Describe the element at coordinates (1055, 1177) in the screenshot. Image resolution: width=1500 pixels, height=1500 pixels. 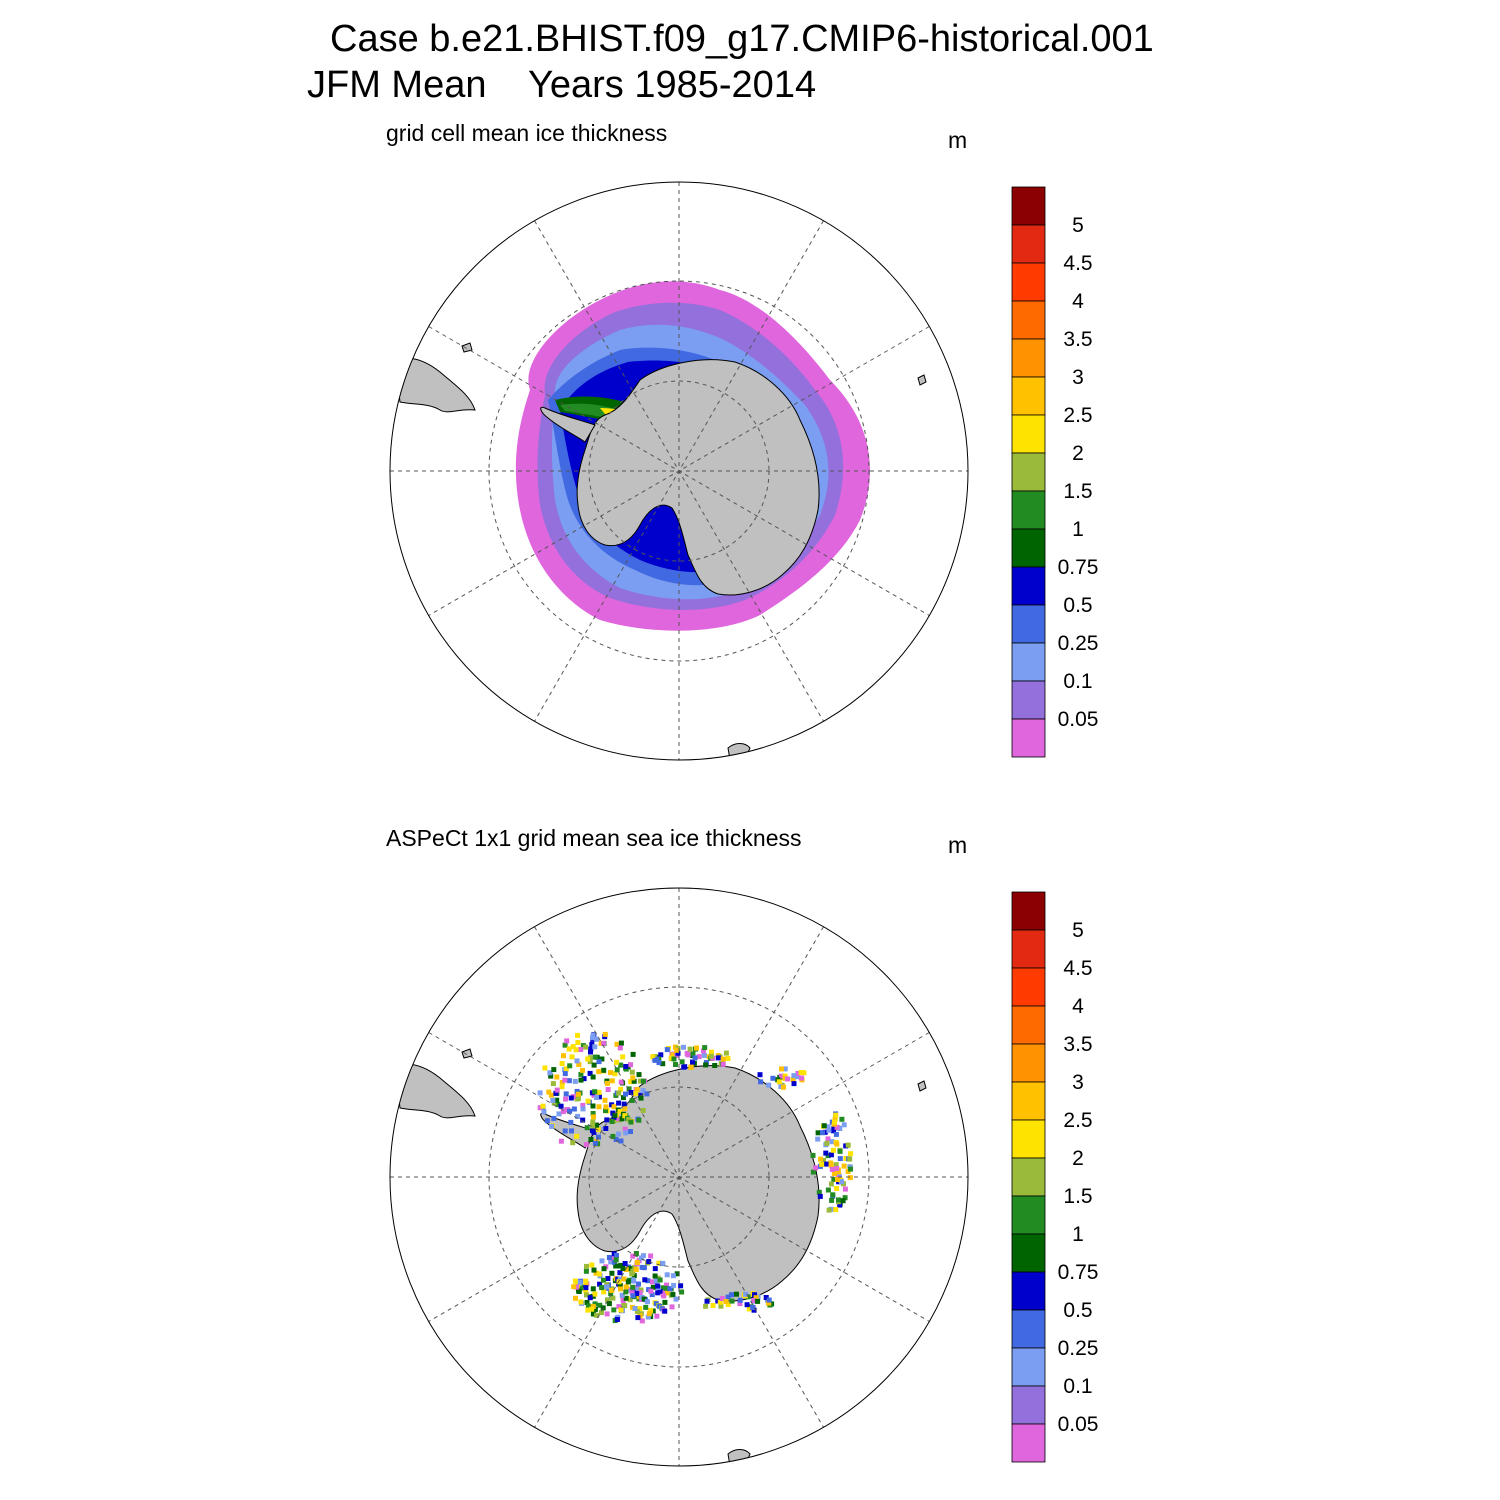
I see `panel2-colorbar: 5 4.5 4 3.5 3 2.5 2 1.5 1 0.75 0.5 0.25 0.1 0.05` at that location.